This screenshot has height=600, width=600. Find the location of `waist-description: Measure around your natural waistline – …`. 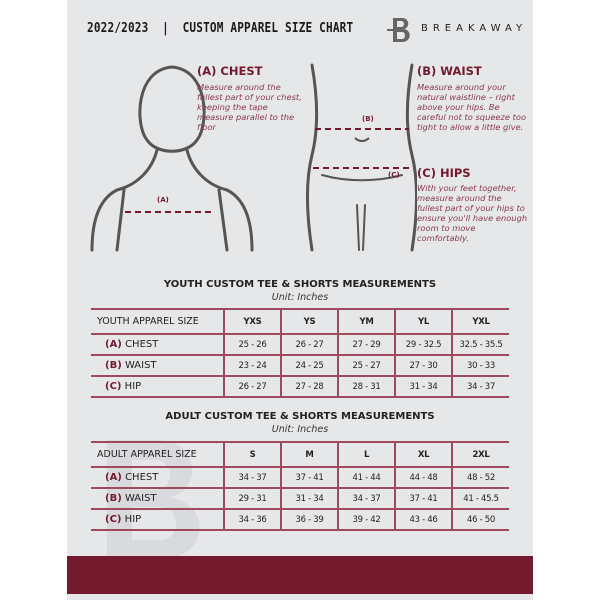

waist-description: Measure around your natural waistline – … is located at coordinates (472, 107).